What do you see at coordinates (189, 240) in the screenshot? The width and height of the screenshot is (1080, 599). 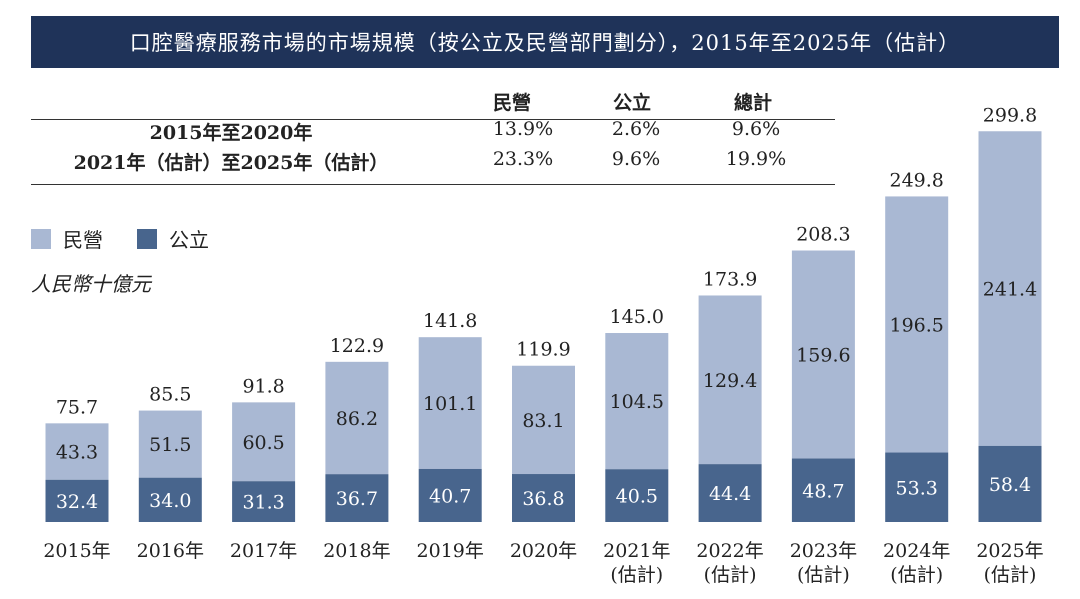 I see `legend-label-public: 公立` at bounding box center [189, 240].